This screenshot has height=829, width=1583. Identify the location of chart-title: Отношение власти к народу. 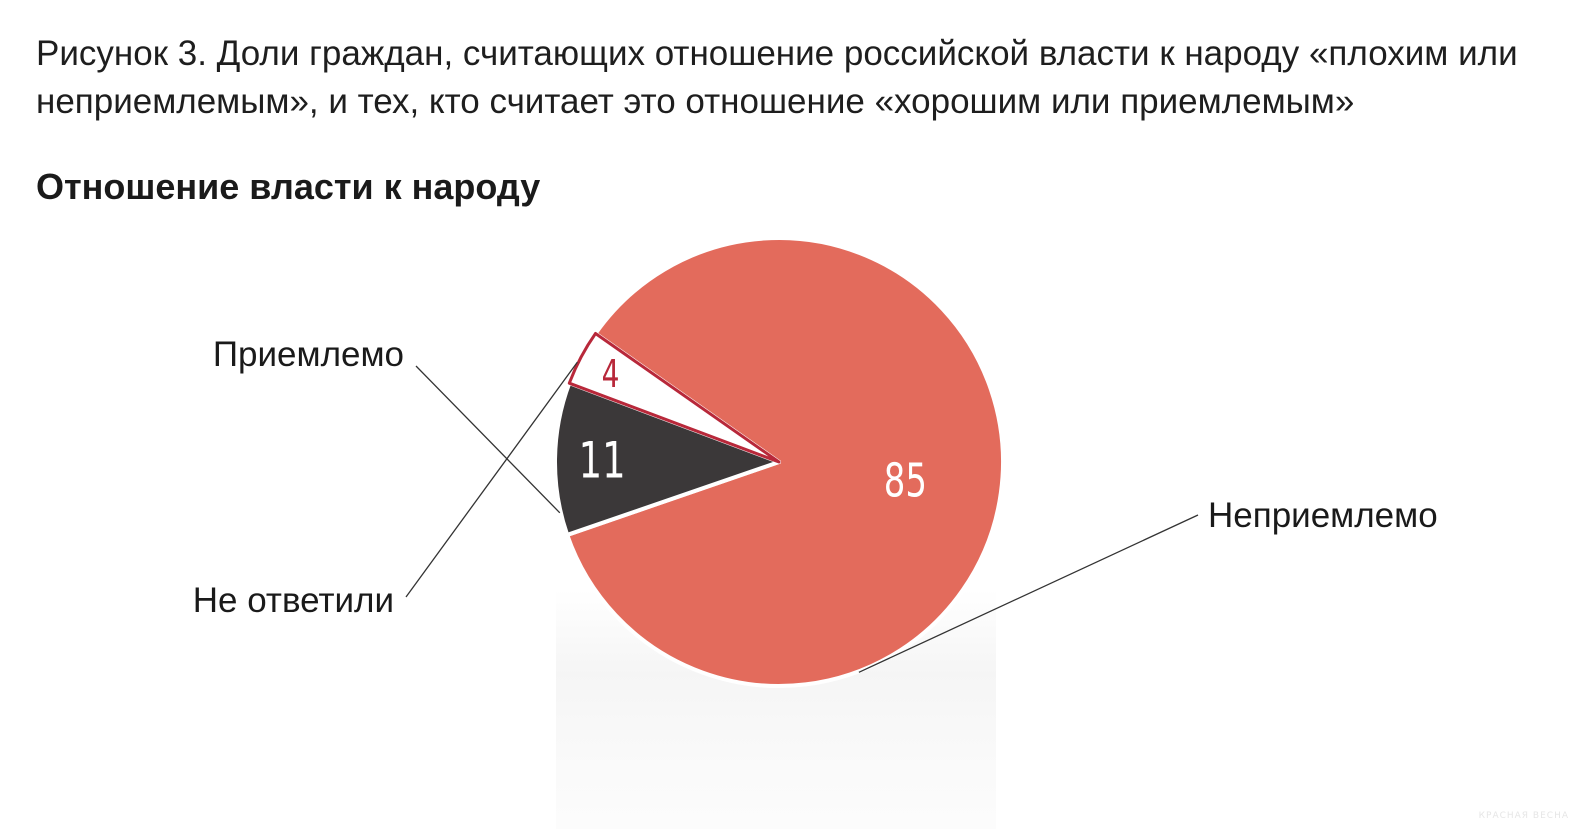
(288, 186).